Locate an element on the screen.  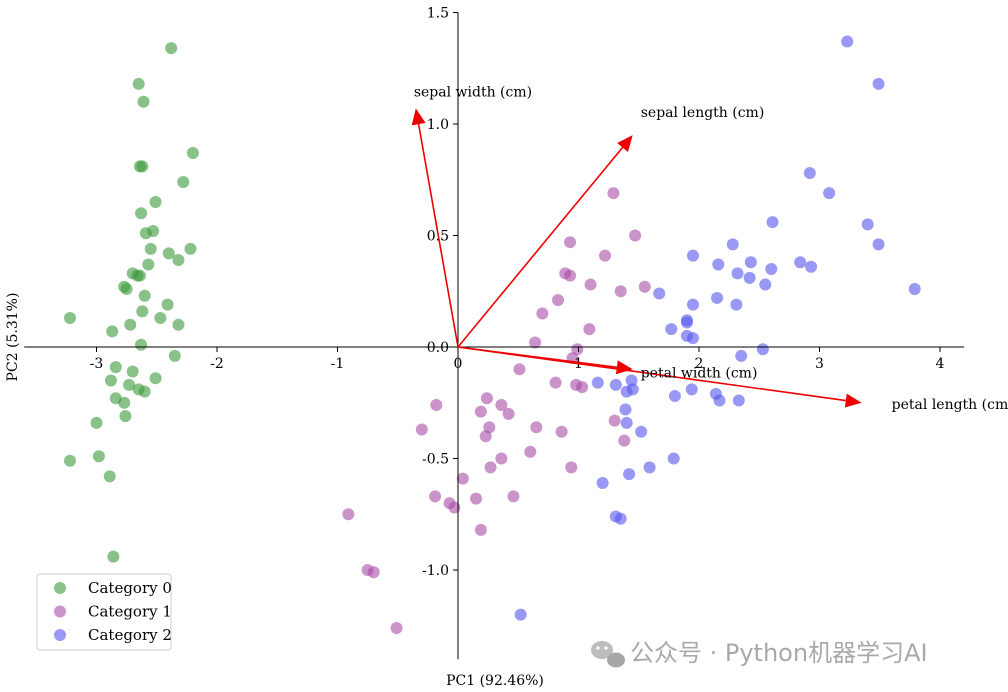
y-tick-label: 1.5 is located at coordinates (438, 14).